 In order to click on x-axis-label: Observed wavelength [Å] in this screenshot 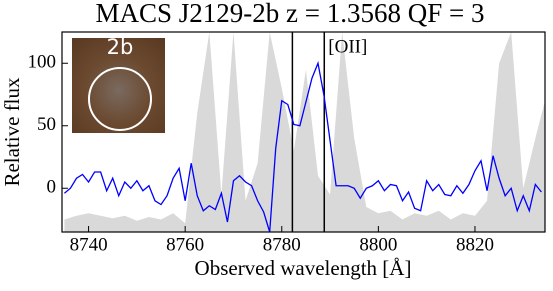, I will do `click(303, 268)`.